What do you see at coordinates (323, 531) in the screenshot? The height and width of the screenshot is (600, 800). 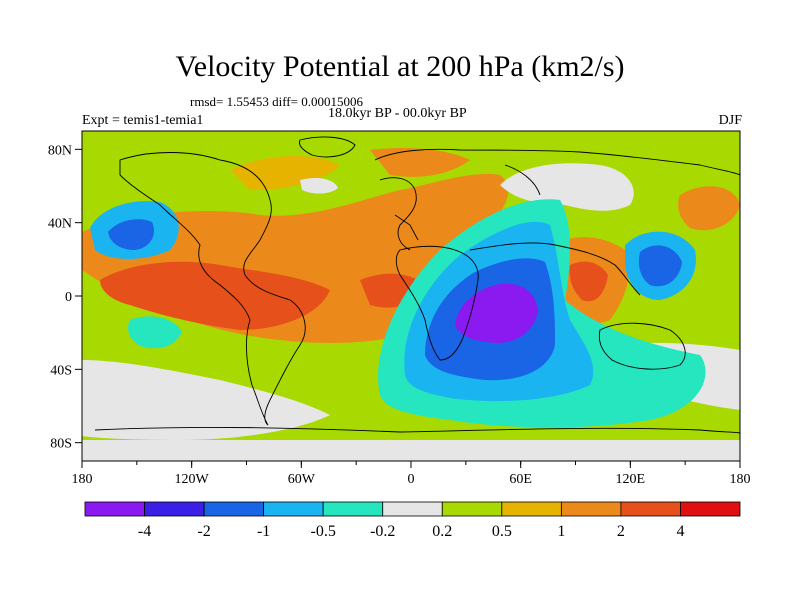 I see `colorbar-label: -0.5` at bounding box center [323, 531].